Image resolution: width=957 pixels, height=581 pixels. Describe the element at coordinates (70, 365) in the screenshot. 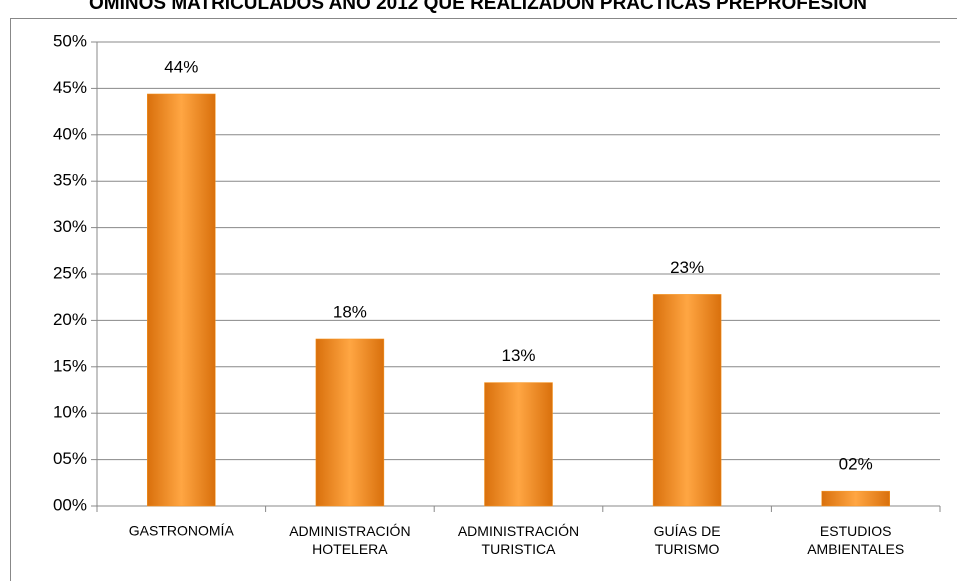

I see `y-tick-label: 15%` at that location.